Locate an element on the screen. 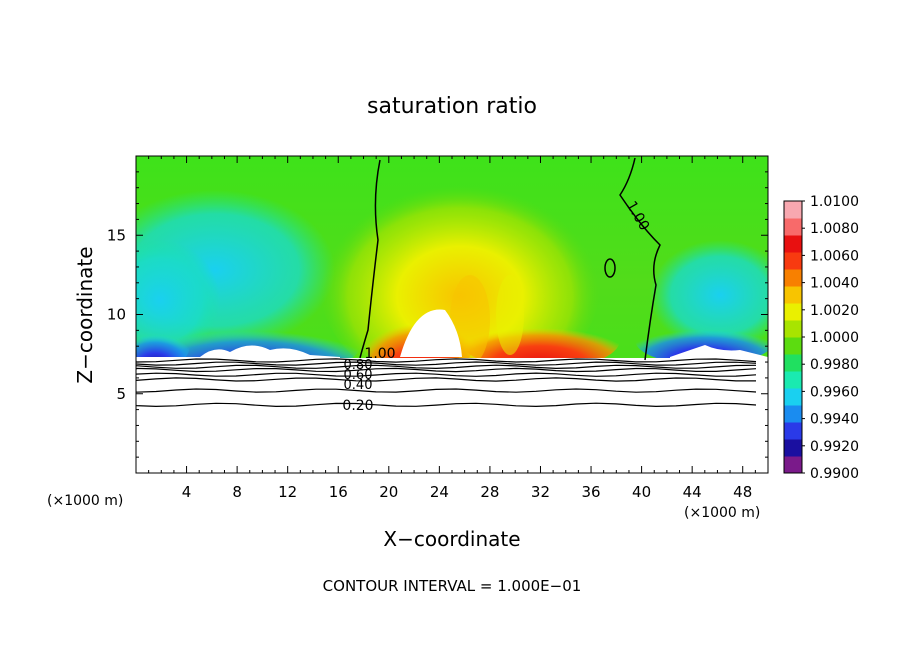  colorbar is located at coordinates (793, 337).